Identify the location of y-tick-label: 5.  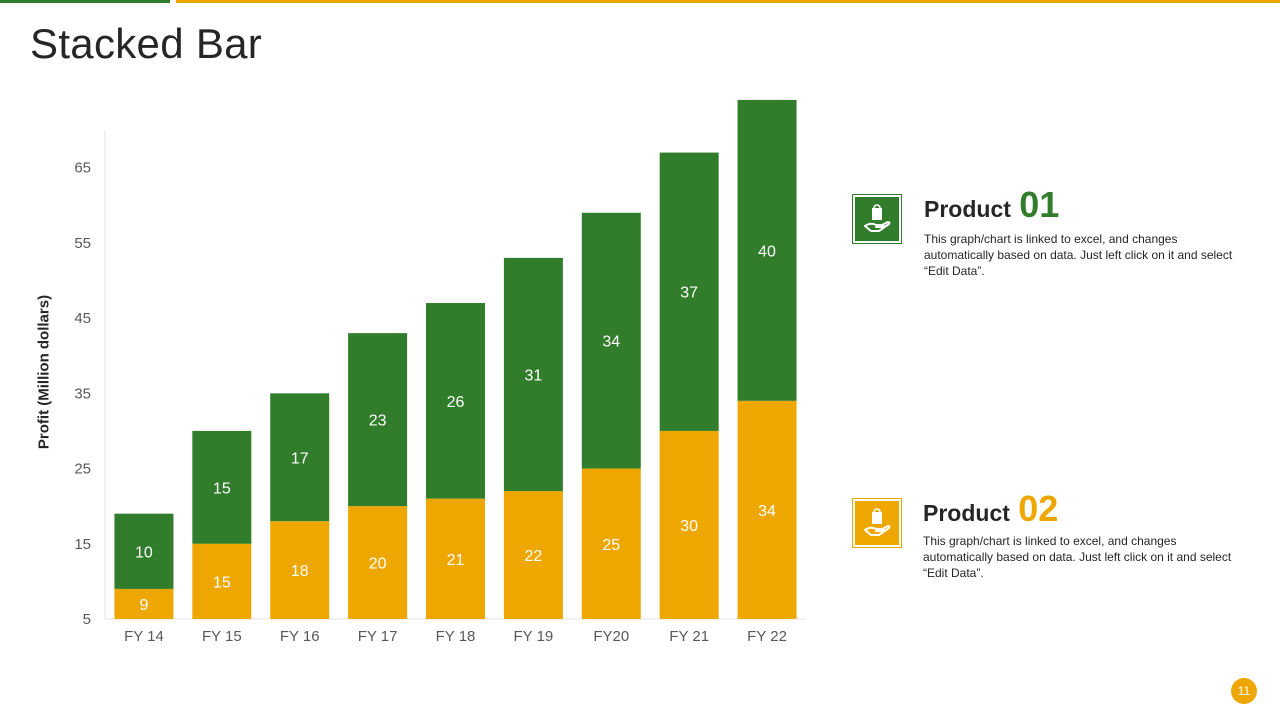
(87, 619).